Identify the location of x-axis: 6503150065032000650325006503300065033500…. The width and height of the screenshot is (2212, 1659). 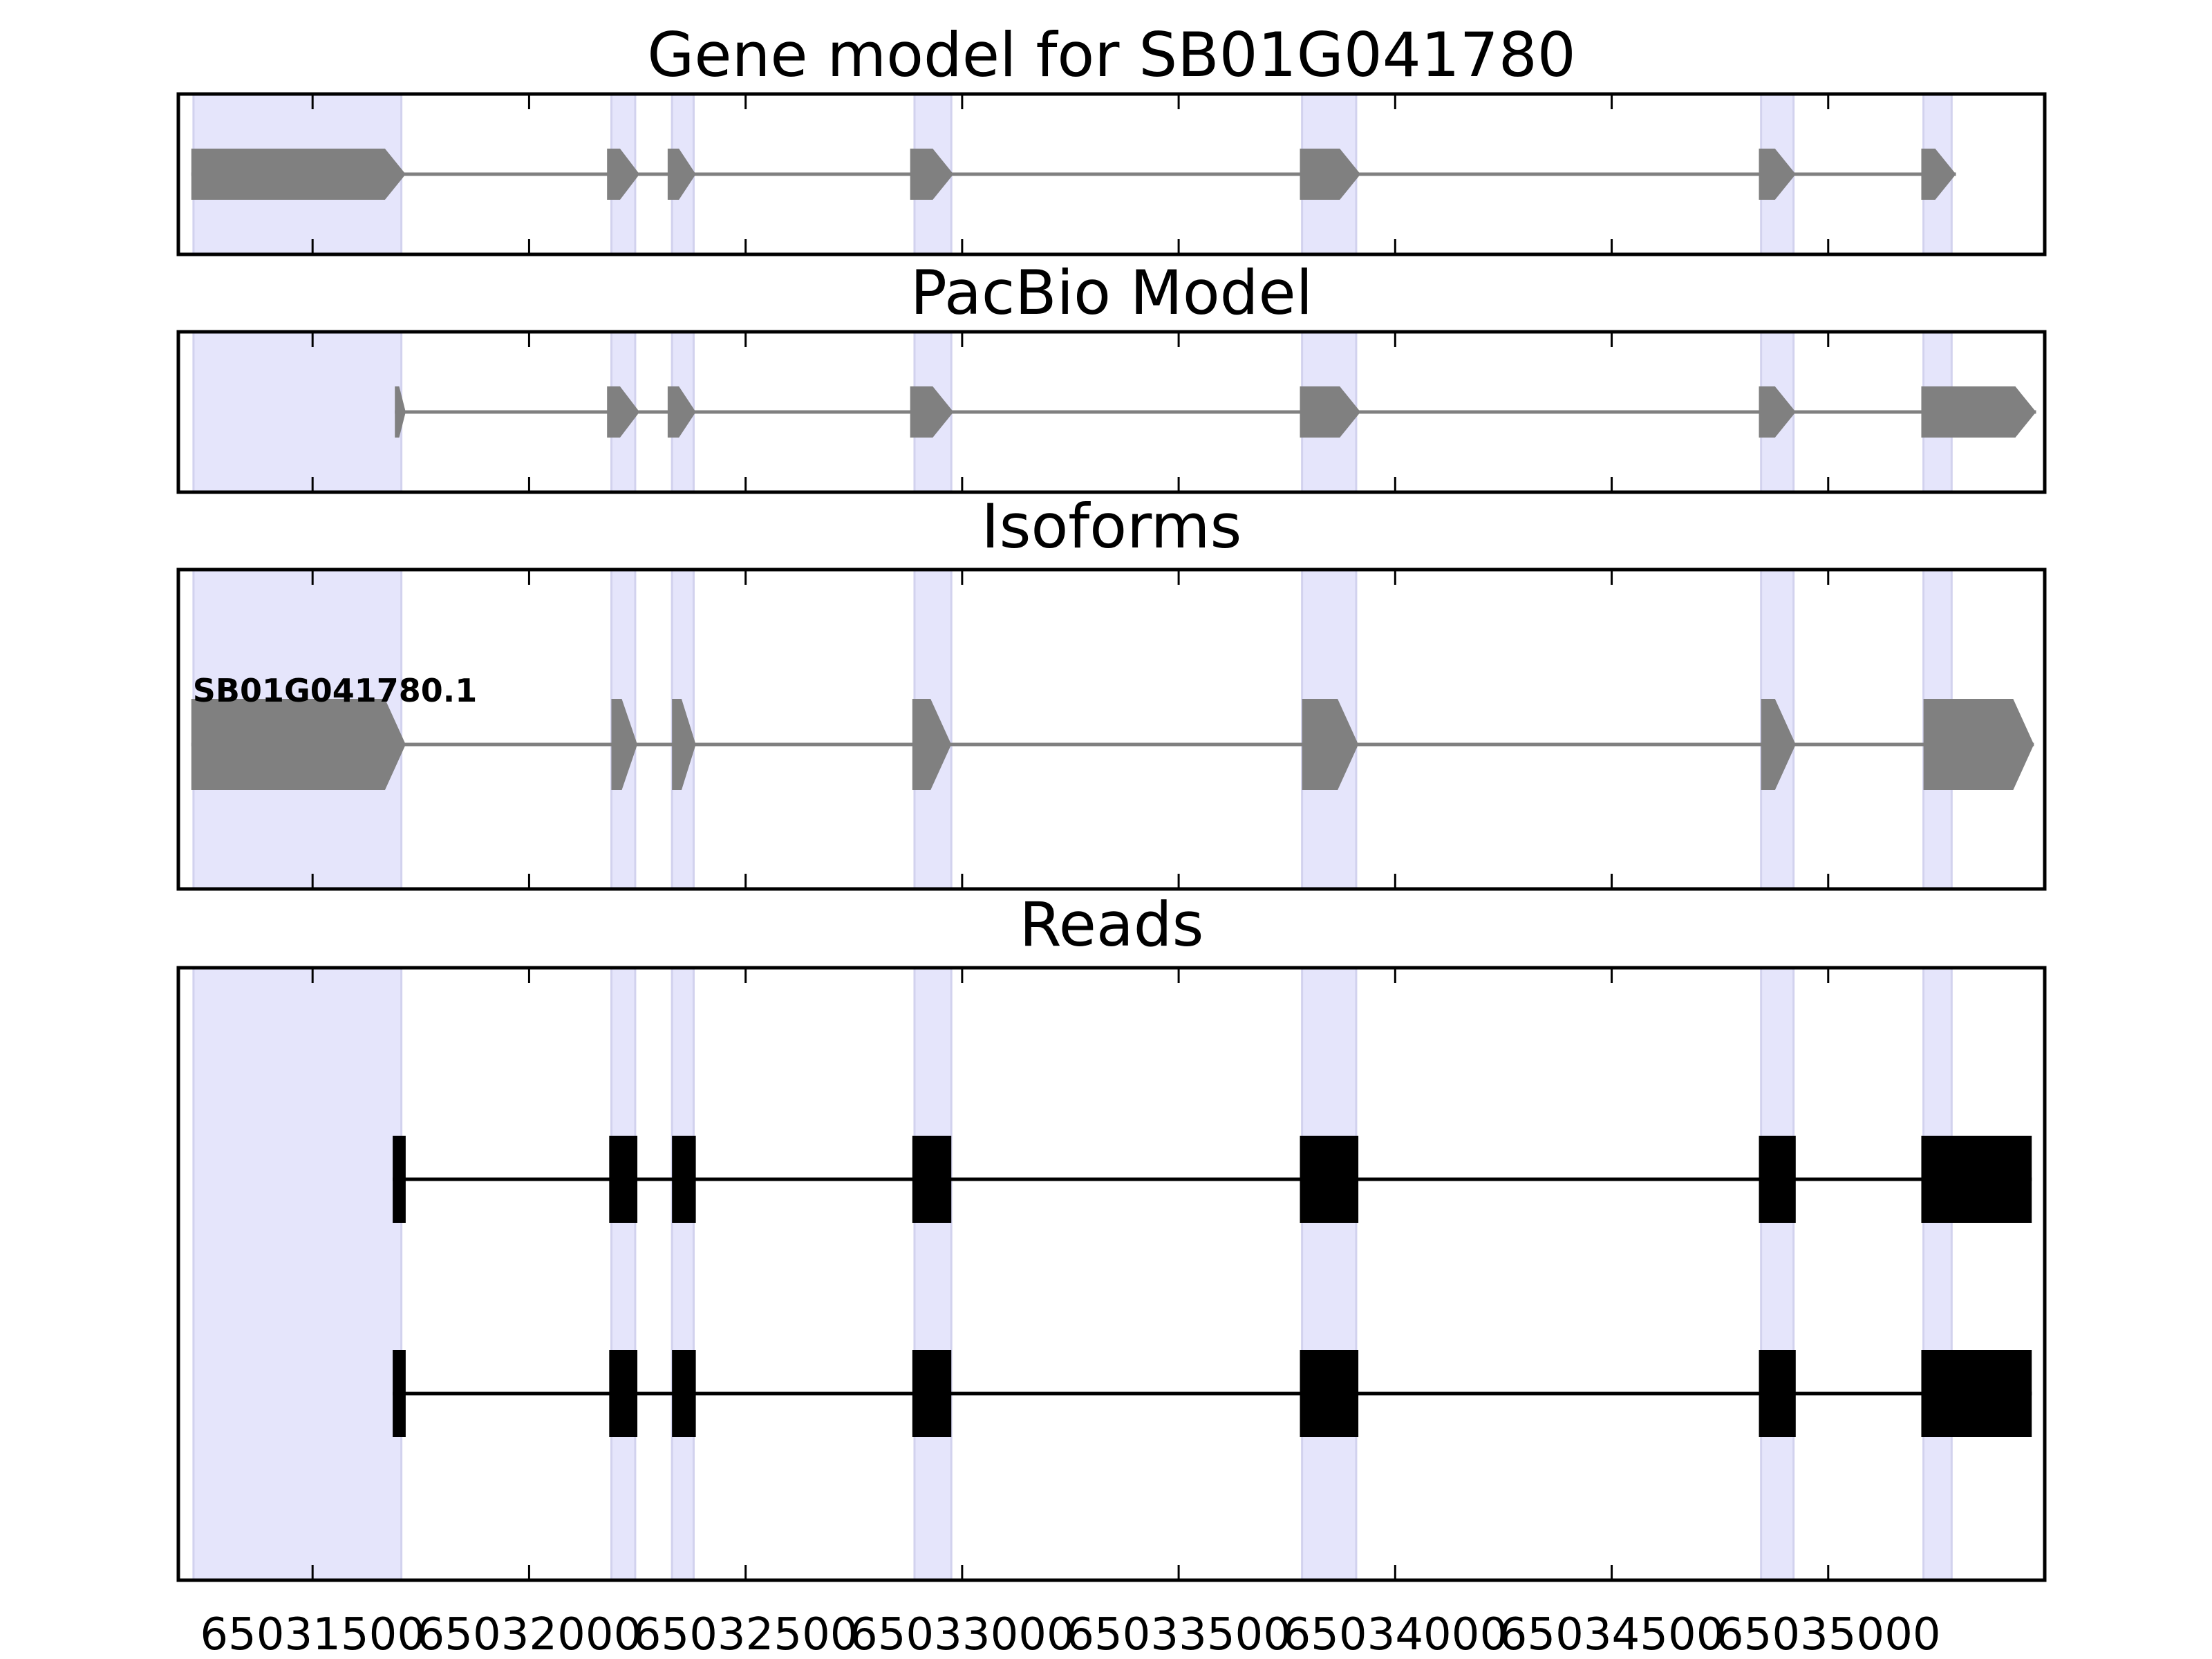
(1070, 1634).